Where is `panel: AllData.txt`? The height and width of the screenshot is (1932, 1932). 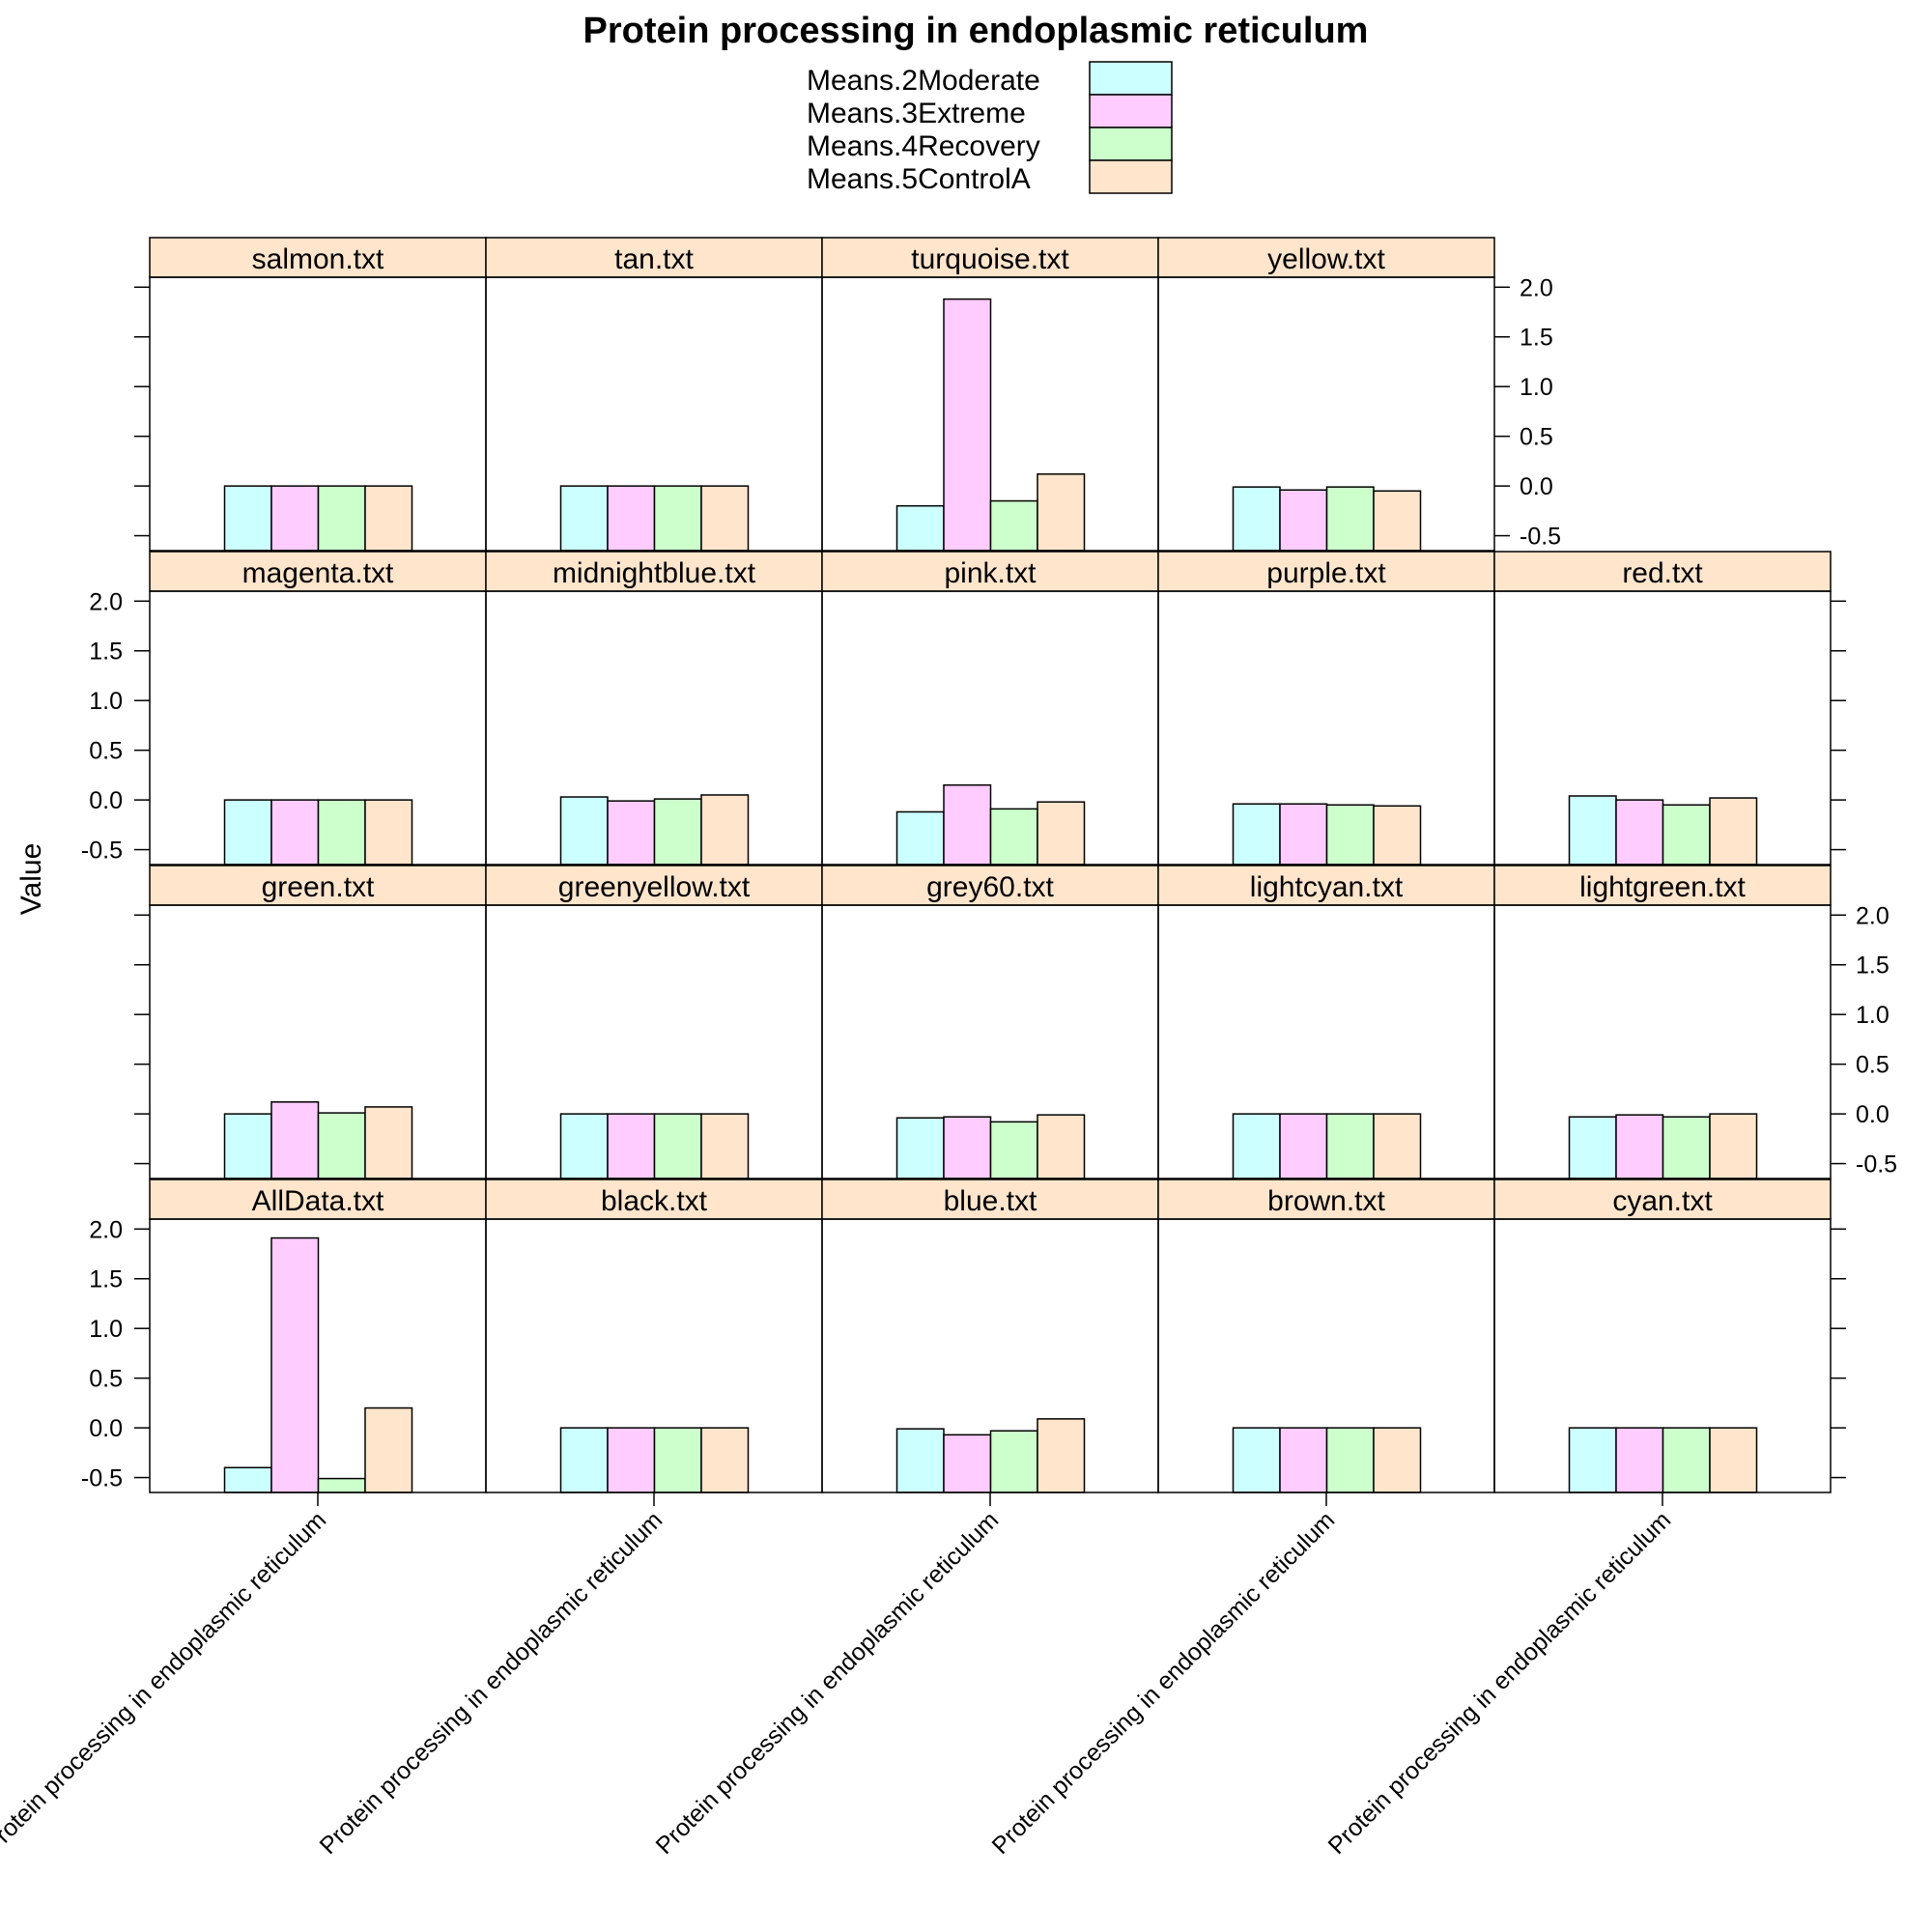 panel: AllData.txt is located at coordinates (318, 1336).